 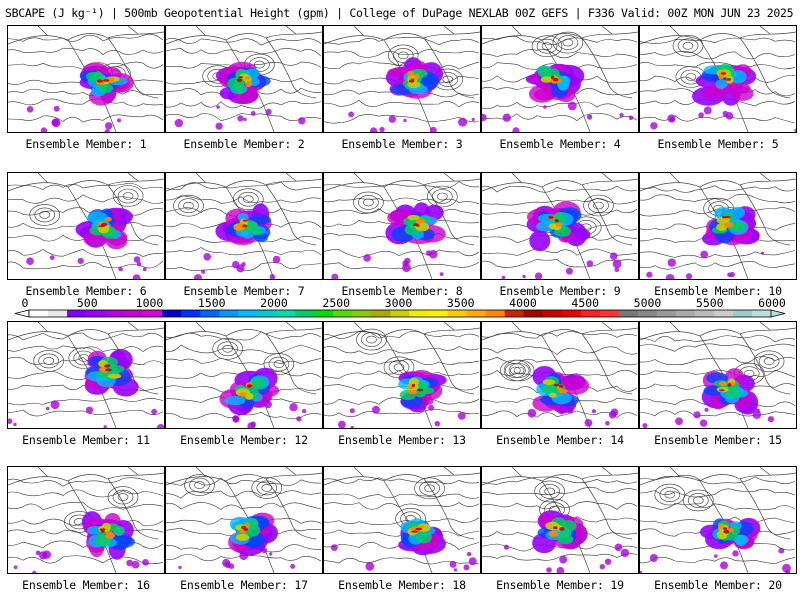 What do you see at coordinates (22, 313) in the screenshot?
I see `colorbar-min-arrow` at bounding box center [22, 313].